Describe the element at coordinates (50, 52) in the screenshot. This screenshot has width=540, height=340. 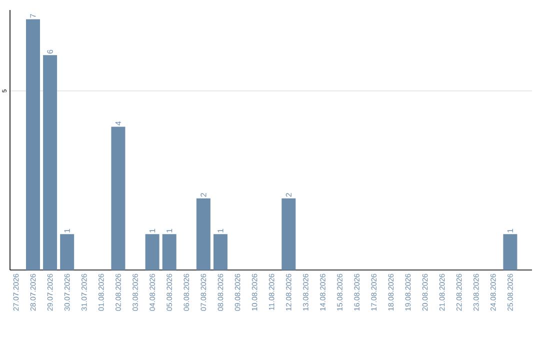
I see `data-label: 6` at that location.